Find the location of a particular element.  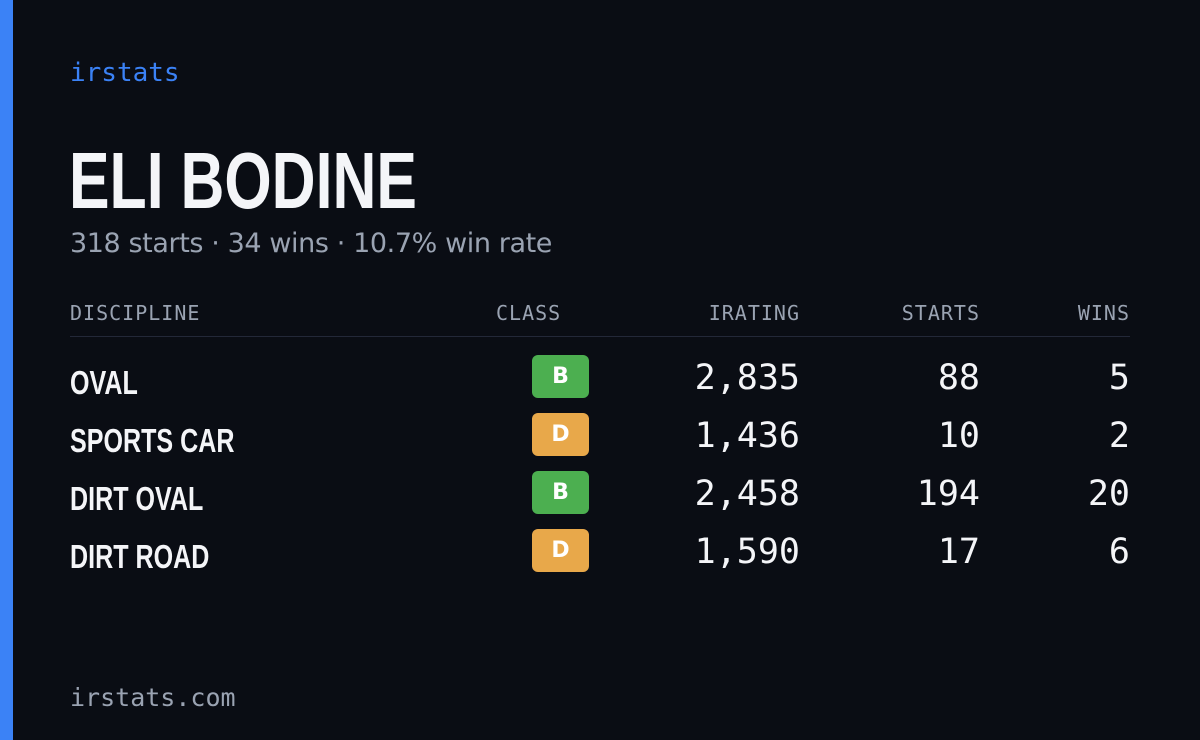

header-irating: IRATING is located at coordinates (754, 313).